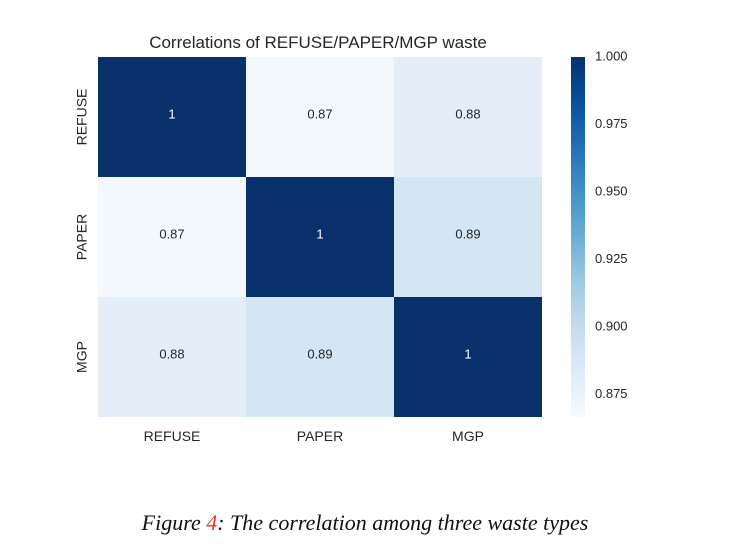 Image resolution: width=730 pixels, height=556 pixels. Describe the element at coordinates (174, 522) in the screenshot. I see `caption-prefix: Figure` at that location.